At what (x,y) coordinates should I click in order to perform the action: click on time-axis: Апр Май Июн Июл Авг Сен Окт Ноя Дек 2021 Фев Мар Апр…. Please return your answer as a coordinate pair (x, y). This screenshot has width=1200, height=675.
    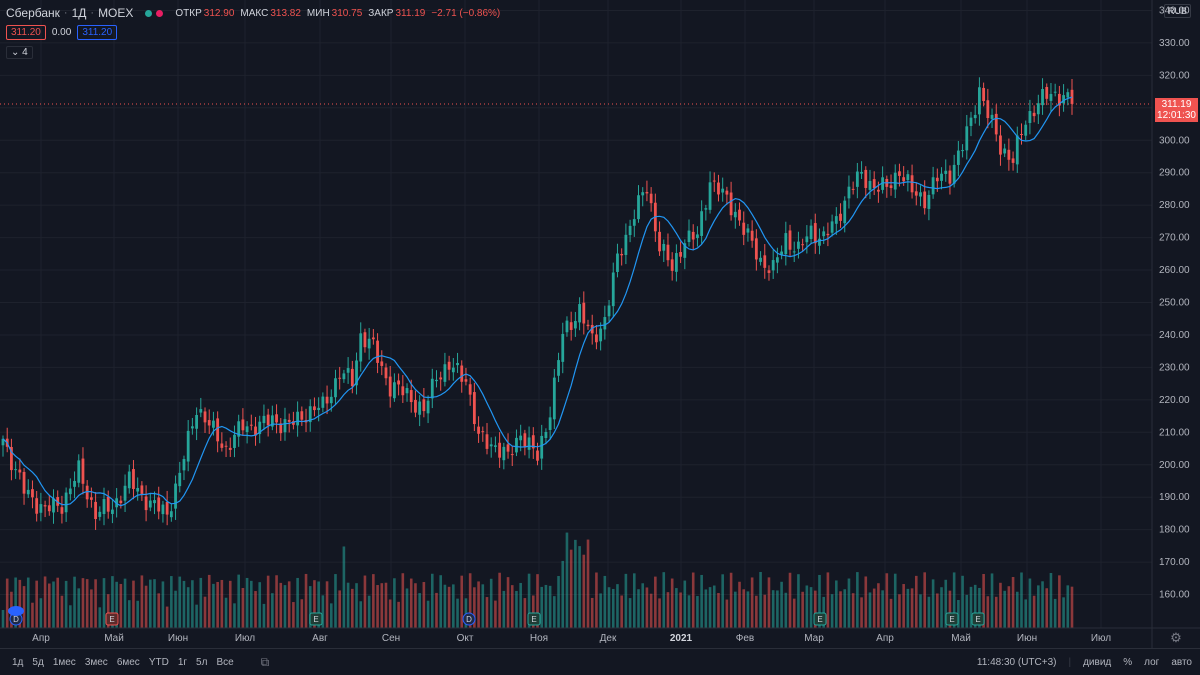
    Looking at the image, I should click on (600, 635).